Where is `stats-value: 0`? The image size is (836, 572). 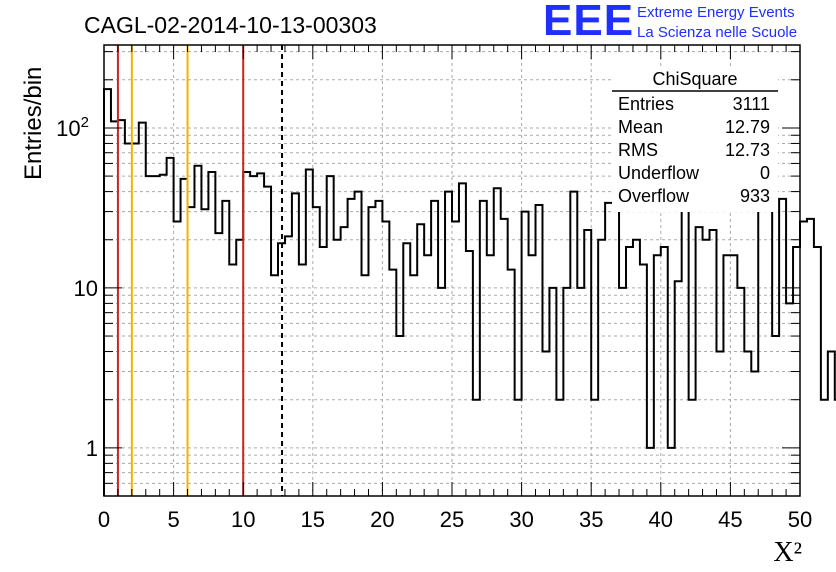
stats-value: 0 is located at coordinates (765, 173).